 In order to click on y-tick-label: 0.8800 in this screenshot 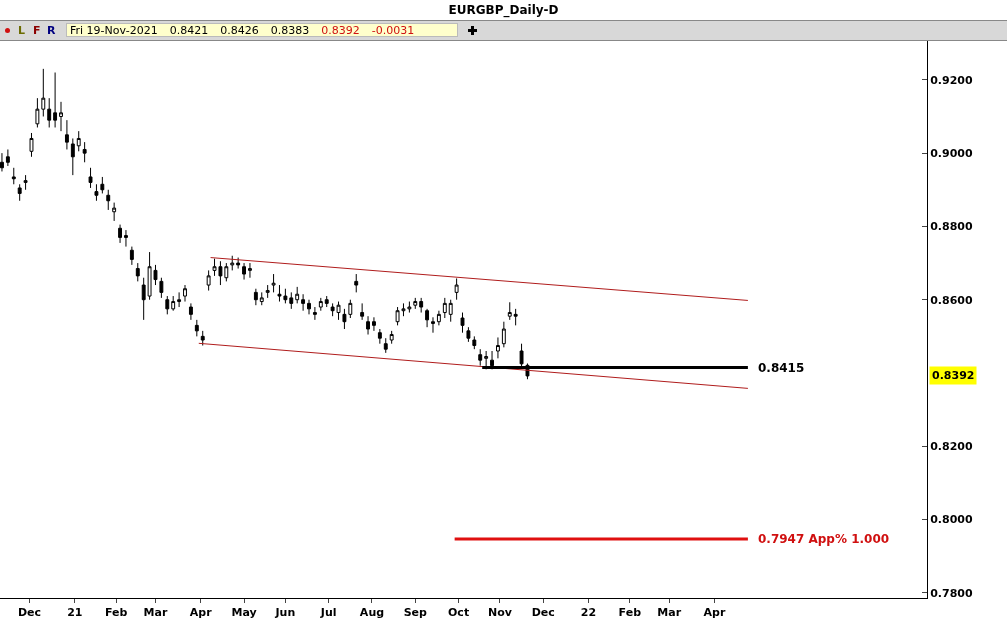, I will do `click(951, 227)`.